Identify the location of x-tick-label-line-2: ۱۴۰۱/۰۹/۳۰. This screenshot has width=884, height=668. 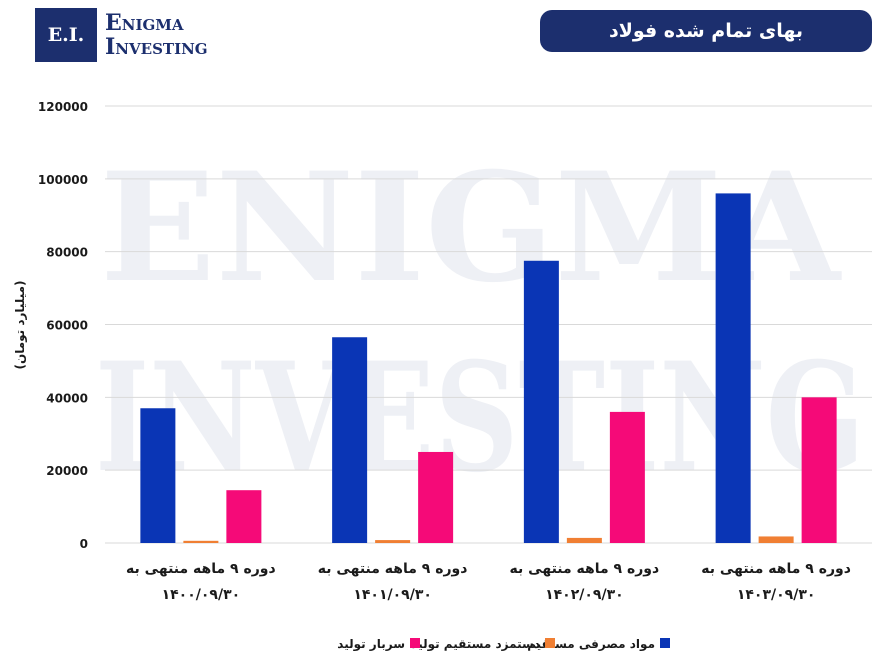
(392, 595).